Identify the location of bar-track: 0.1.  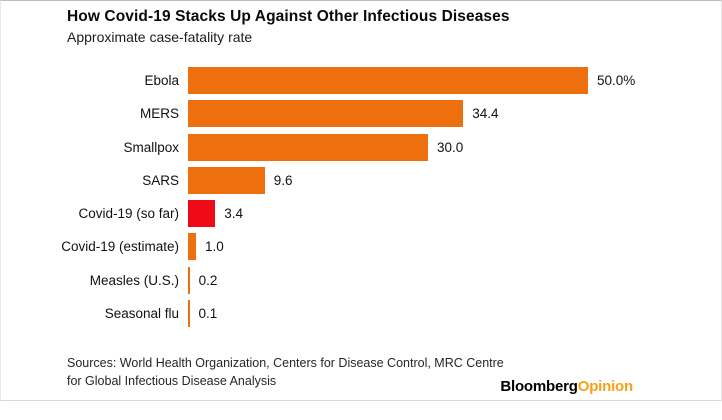
(455, 313).